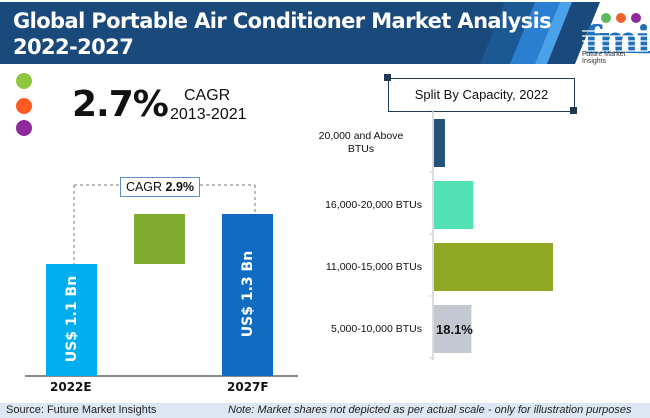 The height and width of the screenshot is (418, 650). Describe the element at coordinates (248, 387) in the screenshot. I see `x-tick-2027: 2027F` at that location.